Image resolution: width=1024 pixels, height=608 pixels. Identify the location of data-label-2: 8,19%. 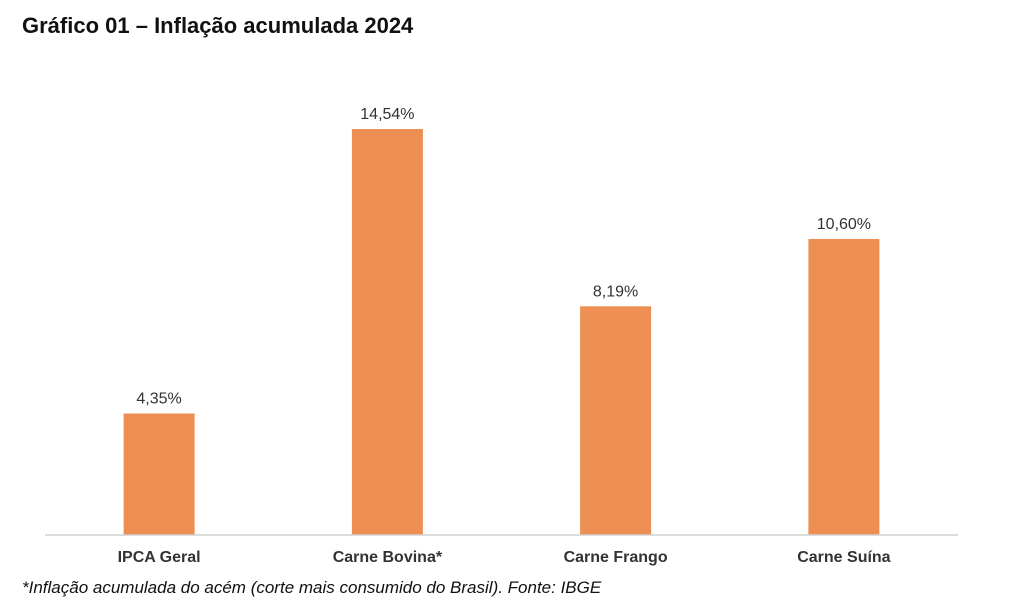
(615, 291).